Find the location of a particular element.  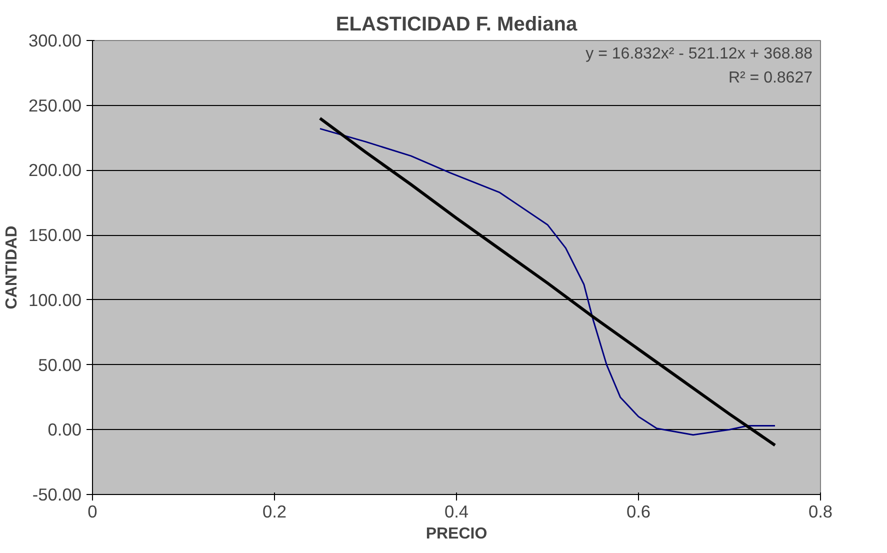

y-tick-label: -50.00 is located at coordinates (57, 494).